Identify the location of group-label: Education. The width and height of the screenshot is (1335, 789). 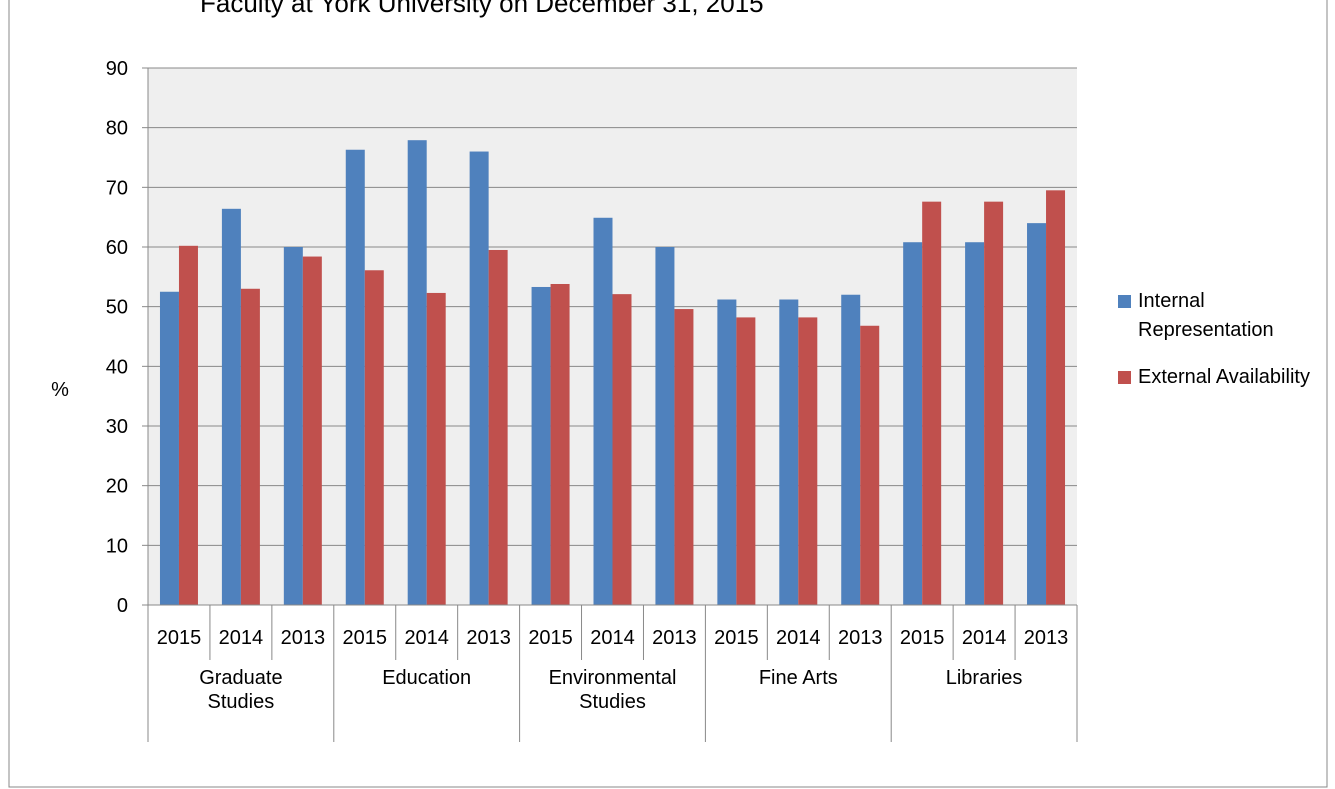
(427, 678).